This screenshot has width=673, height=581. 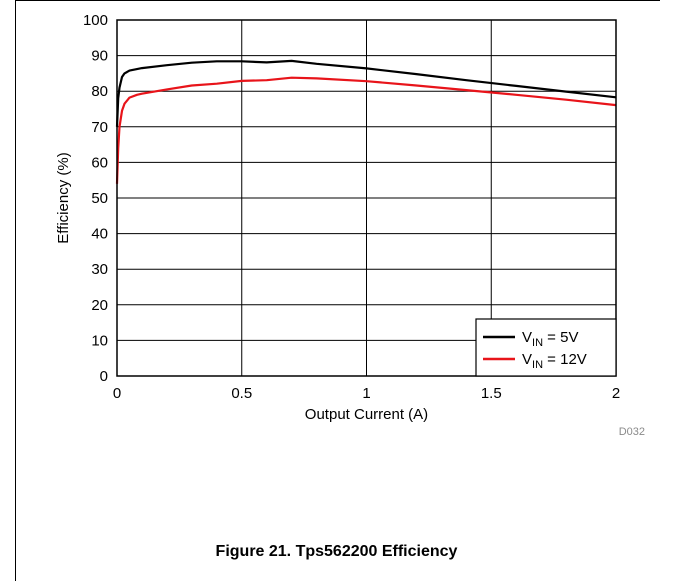 I want to click on y-tick-label: 20, so click(x=99, y=305).